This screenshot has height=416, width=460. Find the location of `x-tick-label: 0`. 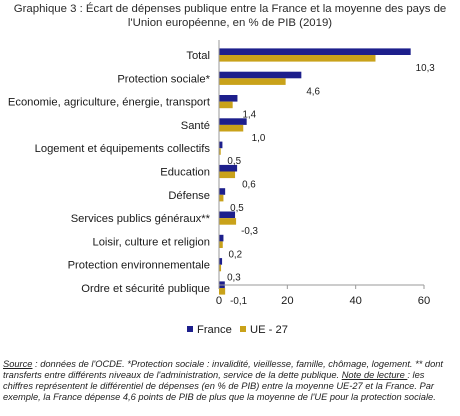

x-tick-label: 0 is located at coordinates (219, 301).